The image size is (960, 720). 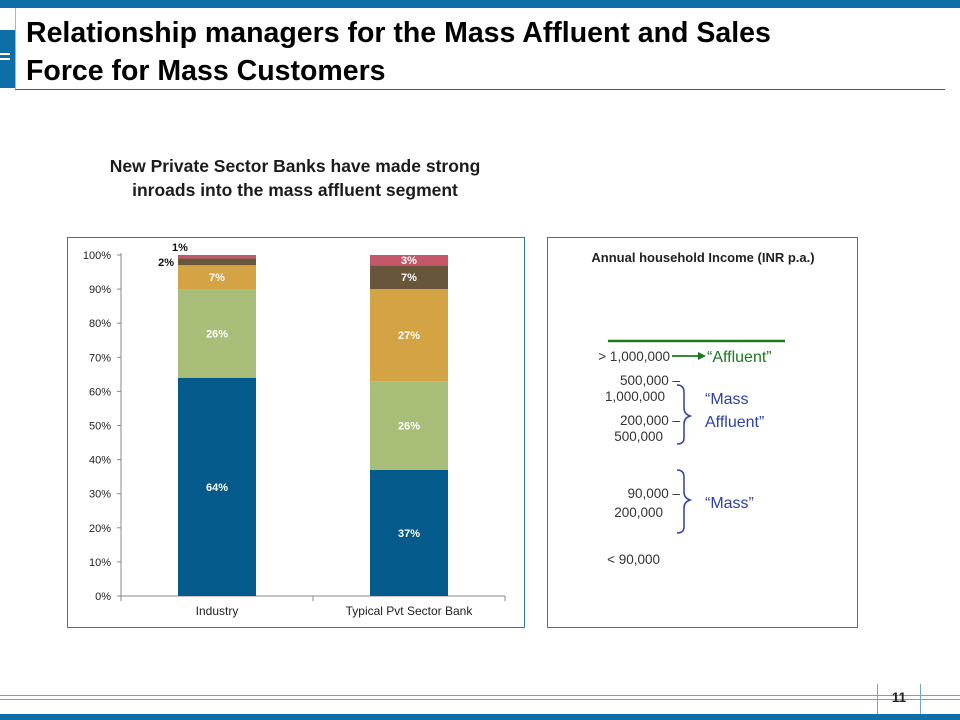 What do you see at coordinates (100, 495) in the screenshot?
I see `y-tick-label: 30%` at bounding box center [100, 495].